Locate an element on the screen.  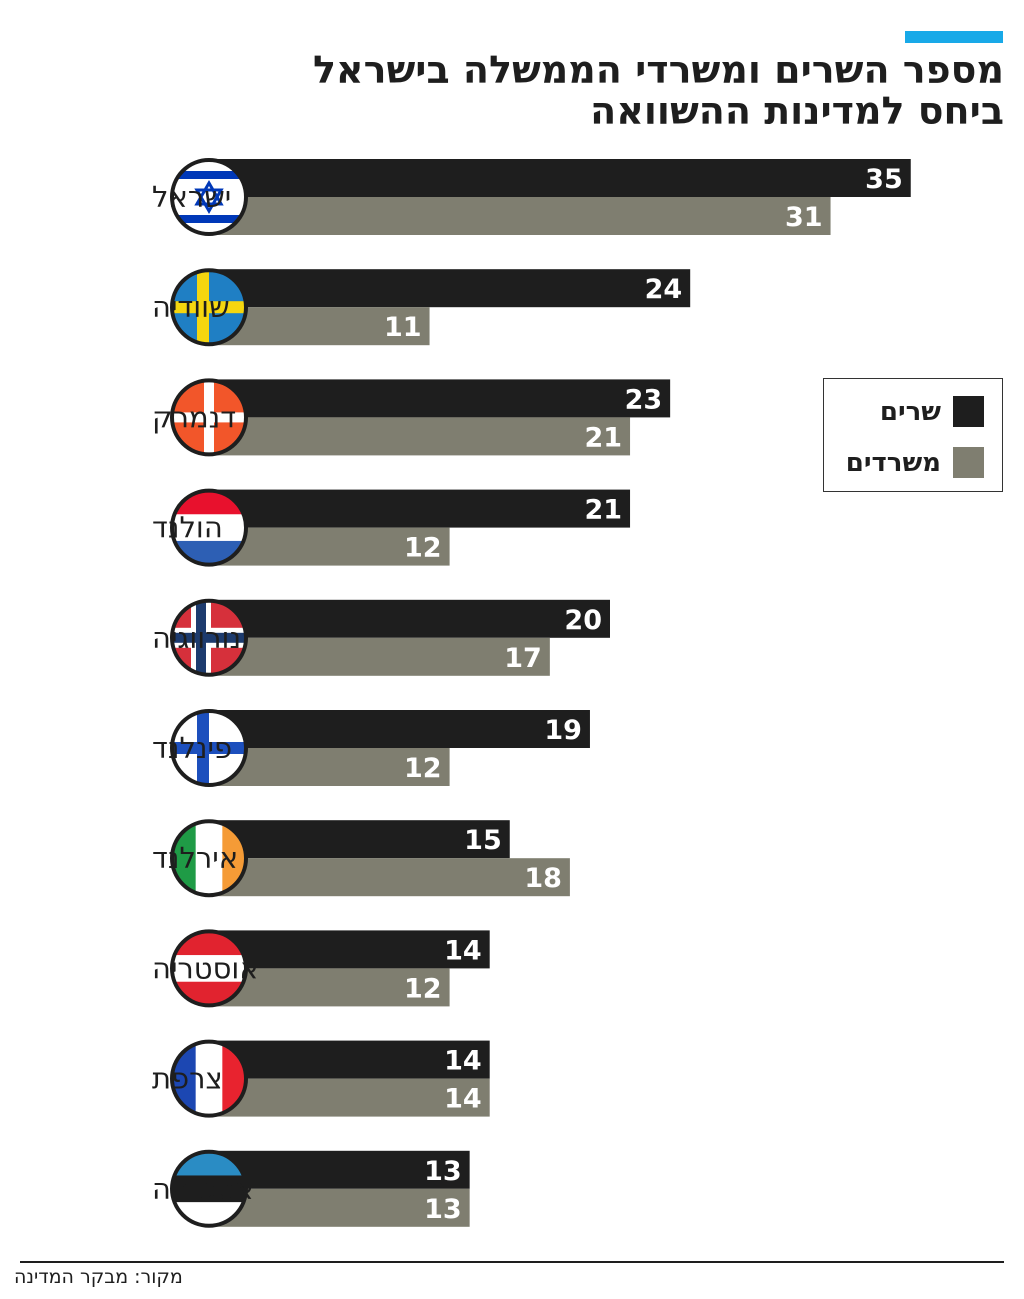
denmark-flag-icon is located at coordinates (209, 417).